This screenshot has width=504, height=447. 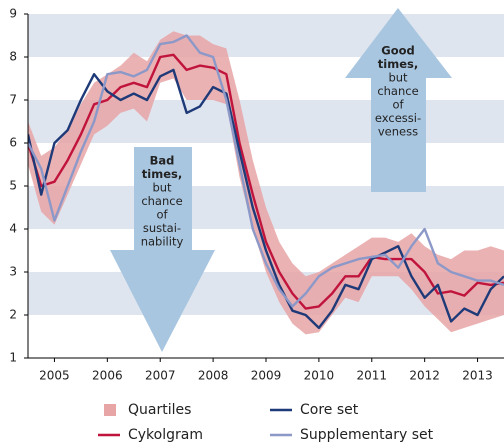 I want to click on x-tick-label: 2005, so click(x=54, y=376).